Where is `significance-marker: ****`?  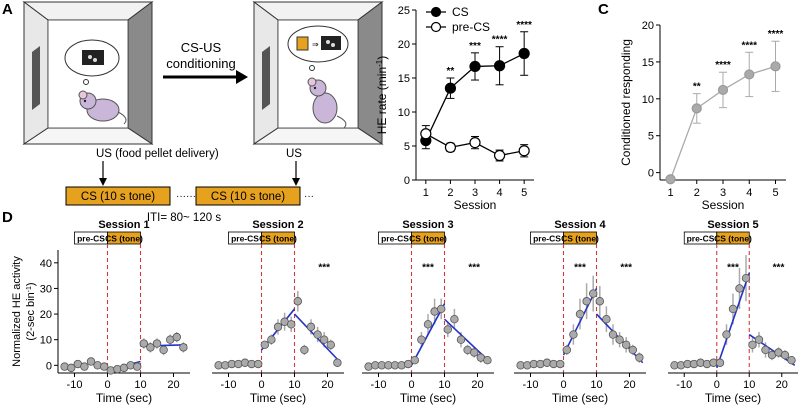
significance-marker: **** is located at coordinates (723, 65).